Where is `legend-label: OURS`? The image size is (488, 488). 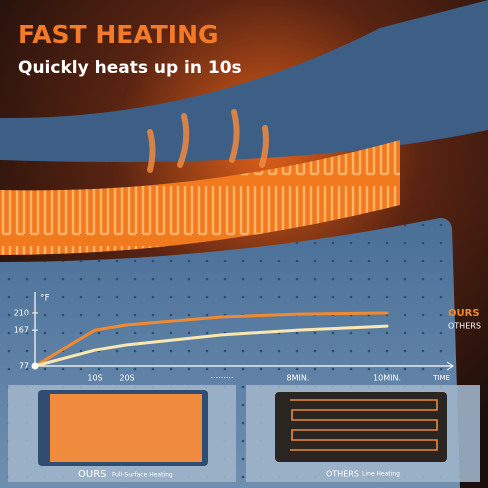 legend-label: OURS is located at coordinates (464, 313).